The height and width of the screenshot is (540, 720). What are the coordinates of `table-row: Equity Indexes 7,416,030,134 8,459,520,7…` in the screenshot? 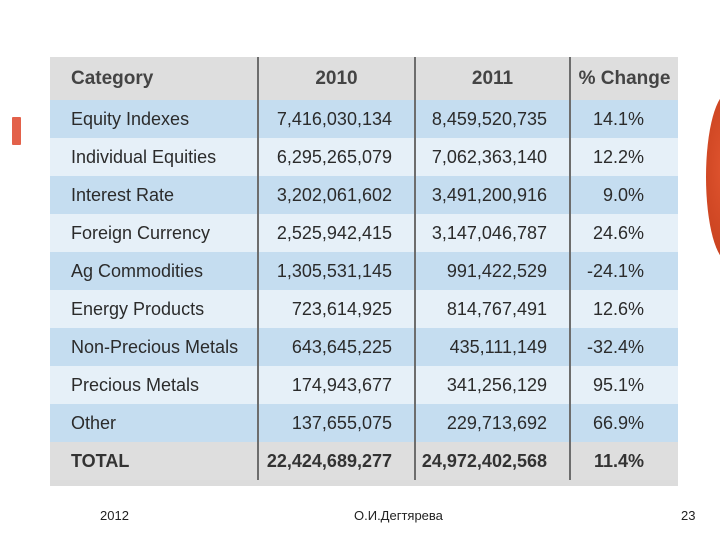 It's located at (364, 119).